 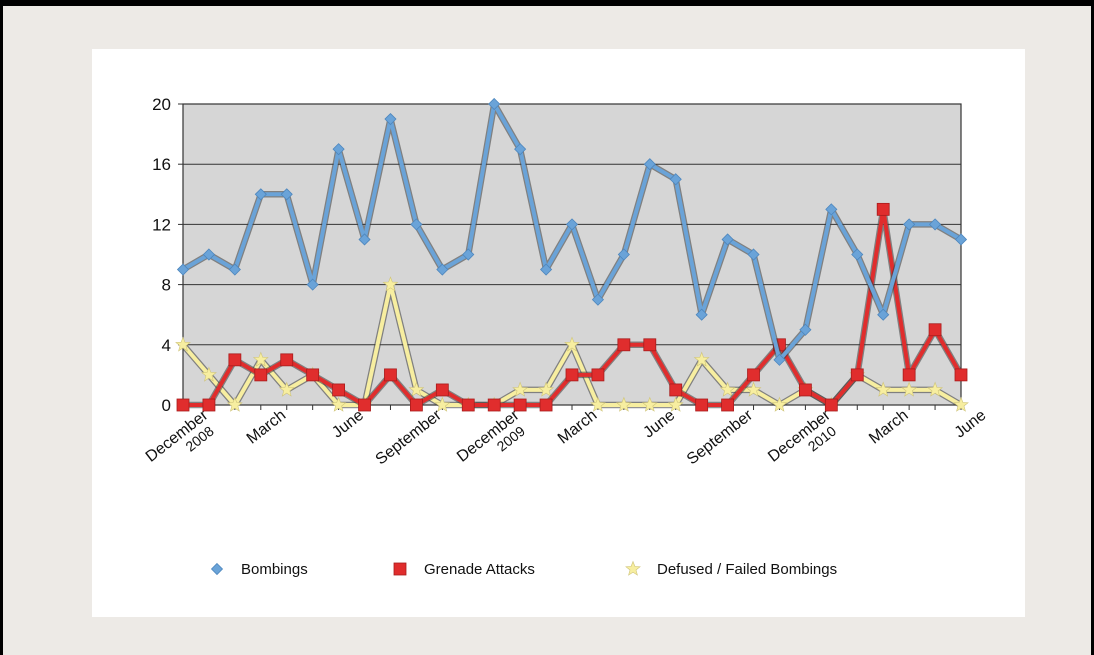 What do you see at coordinates (747, 569) in the screenshot?
I see `legend-label: Defused / Failed Bombings` at bounding box center [747, 569].